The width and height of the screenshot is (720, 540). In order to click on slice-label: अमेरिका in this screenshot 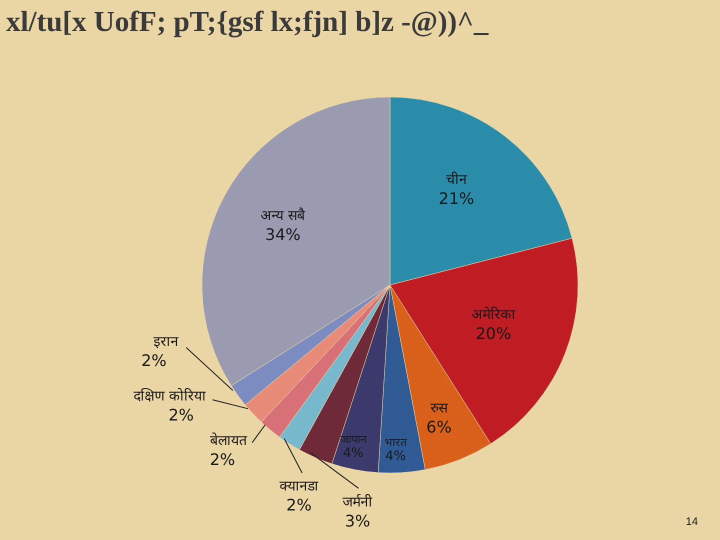, I will do `click(493, 314)`.